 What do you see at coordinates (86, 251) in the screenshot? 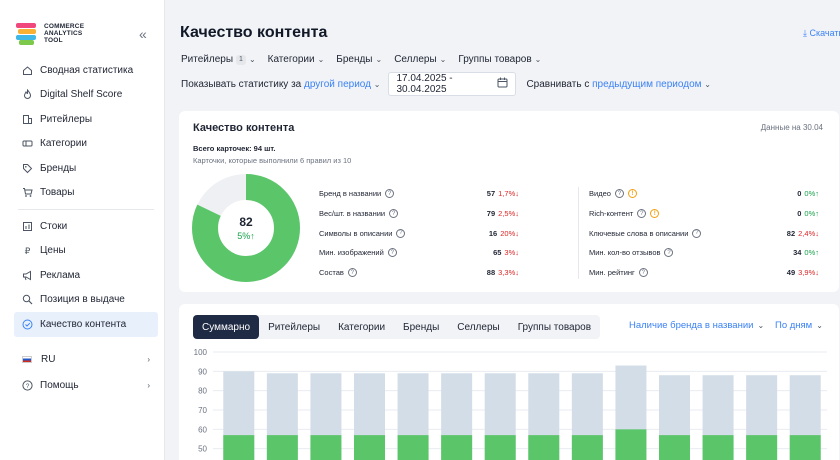
I see `sidebar-item-8: ₽ Цены` at bounding box center [86, 251].